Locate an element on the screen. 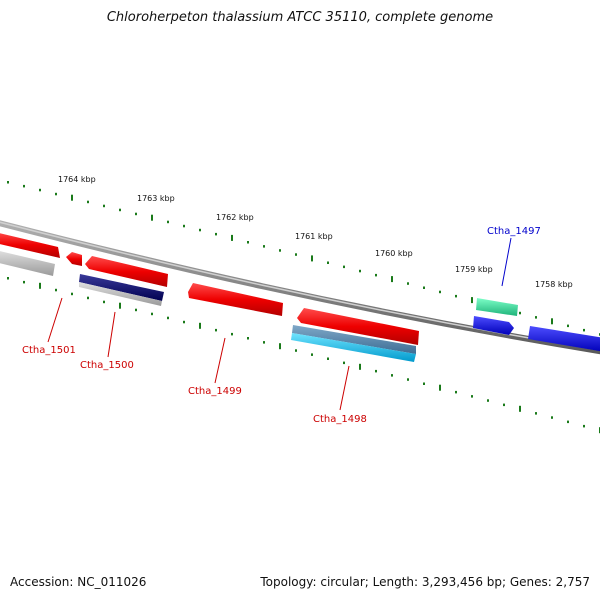 Image resolution: width=600 pixels, height=600 pixels. gene-arrow-left-red is located at coordinates (30, 245).